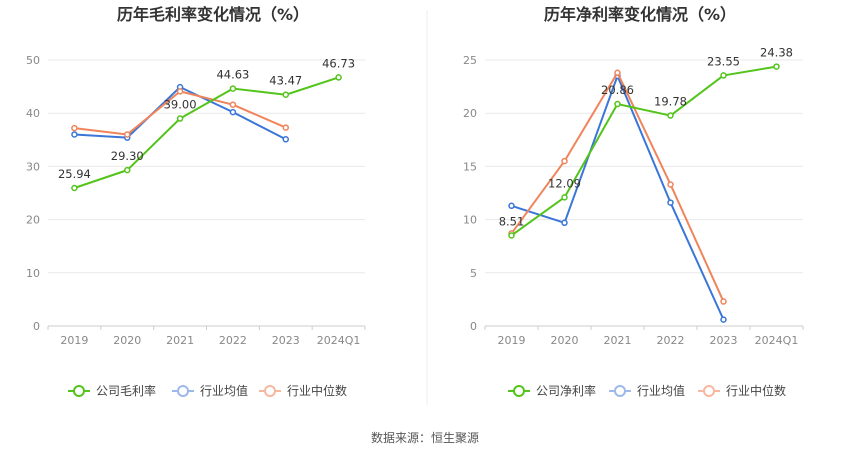  What do you see at coordinates (126, 390) in the screenshot?
I see `legend-label: 公司毛利率` at bounding box center [126, 390].